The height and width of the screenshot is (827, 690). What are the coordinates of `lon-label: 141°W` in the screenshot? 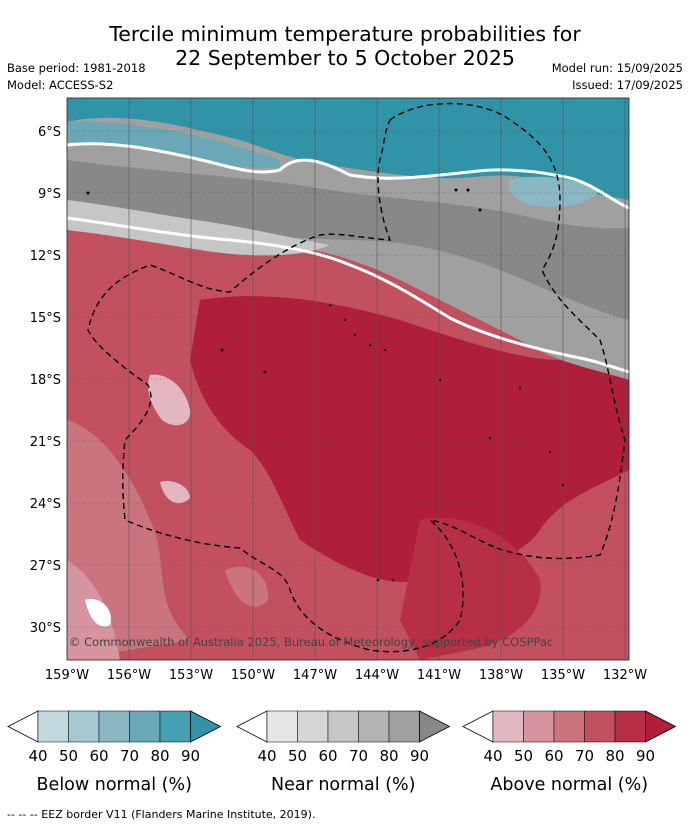 It's located at (439, 675).